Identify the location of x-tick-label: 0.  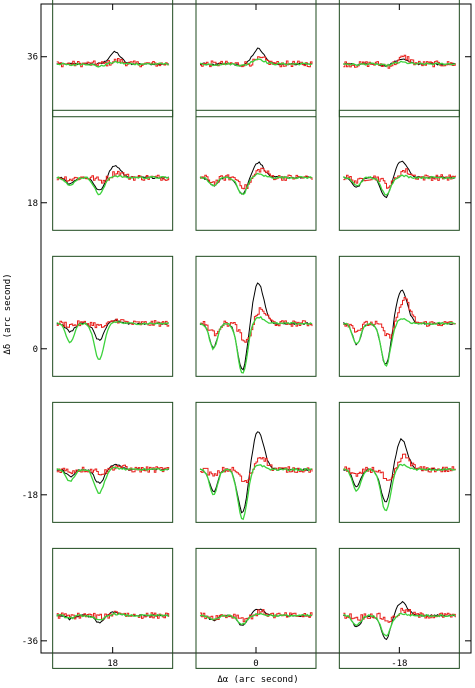
(255, 664).